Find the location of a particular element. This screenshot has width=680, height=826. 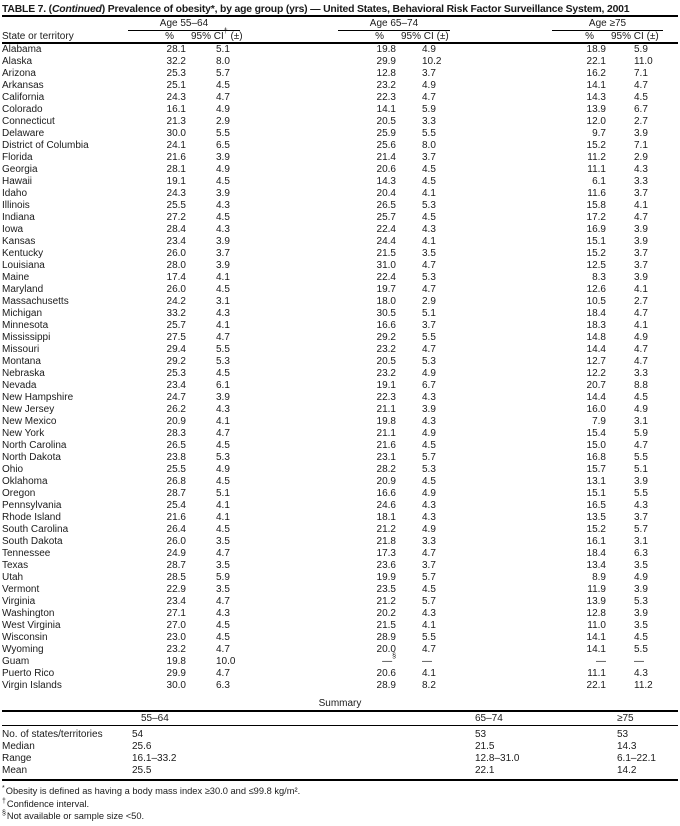

pct-55-64: 21.6 is located at coordinates (176, 517).